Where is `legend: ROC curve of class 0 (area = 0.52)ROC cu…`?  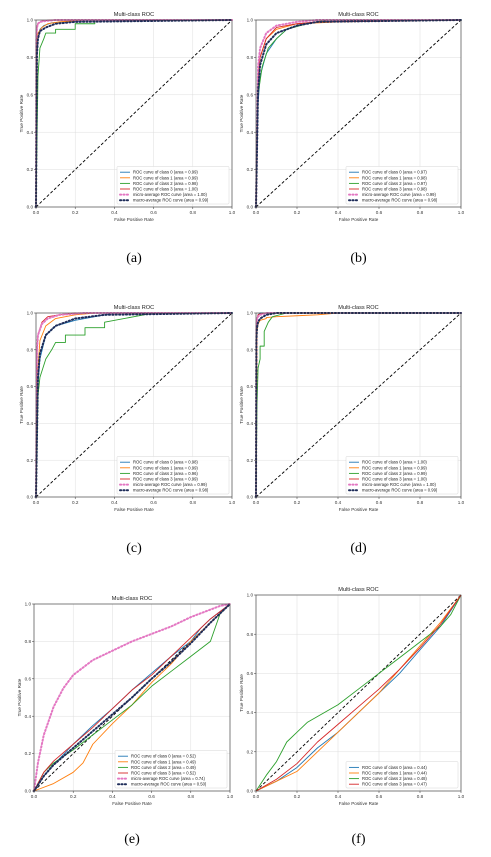
legend: ROC curve of class 0 (area = 0.52)ROC cu… is located at coordinates (171, 769).